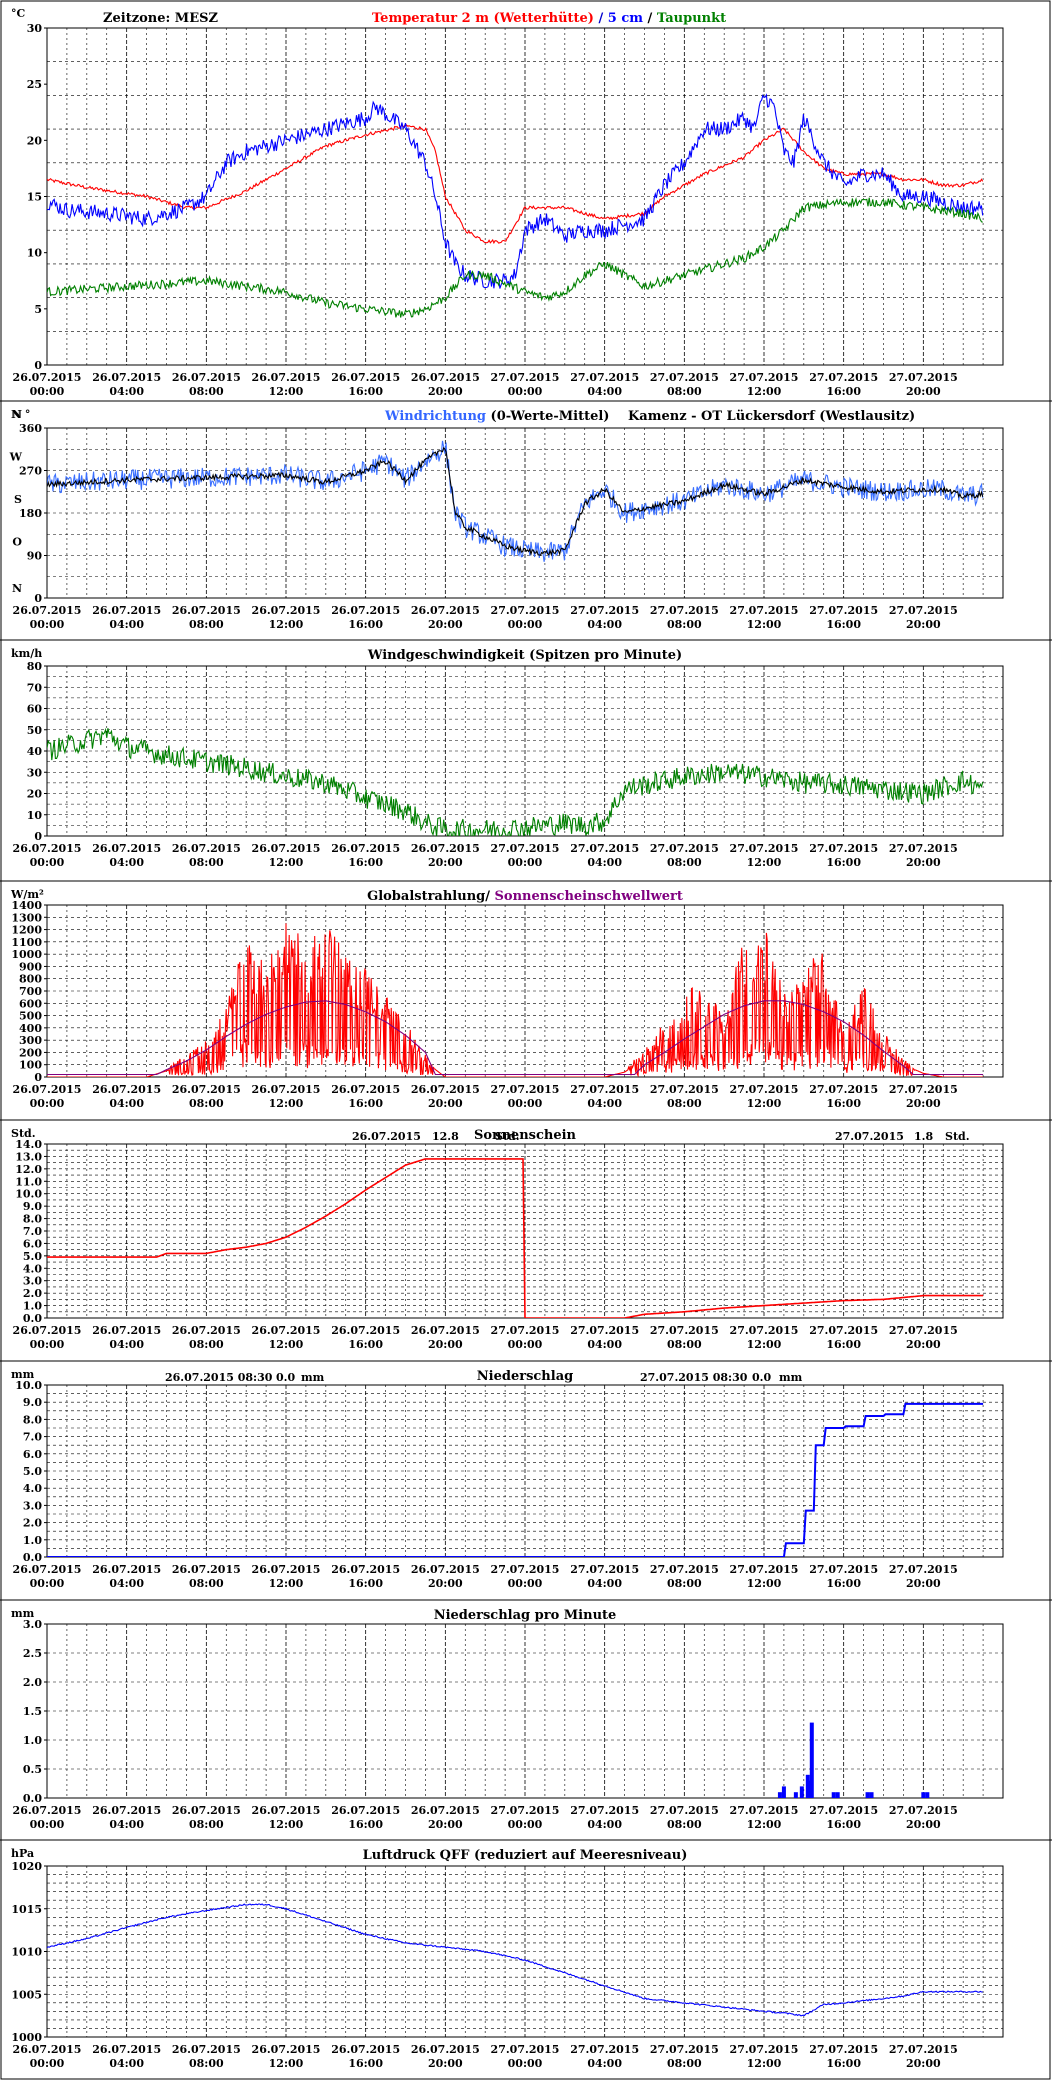 The image size is (1052, 2085). What do you see at coordinates (547, 416) in the screenshot?
I see `title-part: (0-Werte-Mittel)` at bounding box center [547, 416].